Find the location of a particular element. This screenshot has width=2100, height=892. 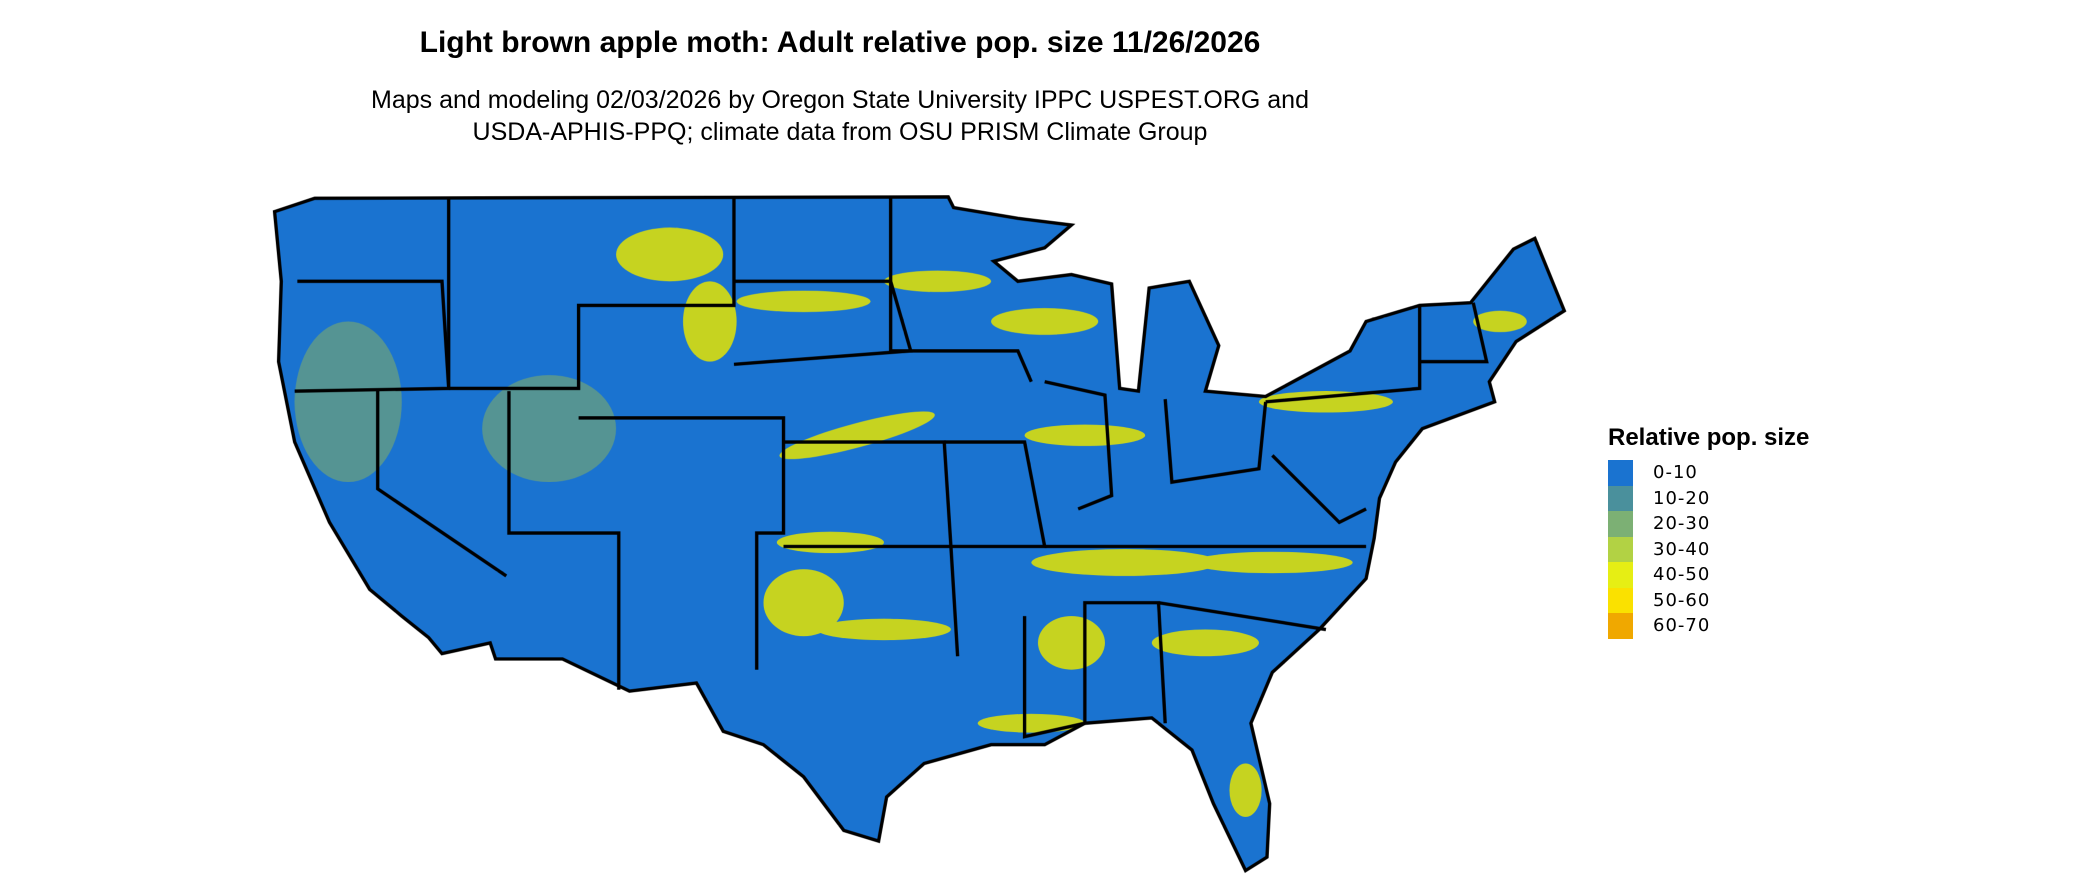

border-ca-nv is located at coordinates (442, 484).